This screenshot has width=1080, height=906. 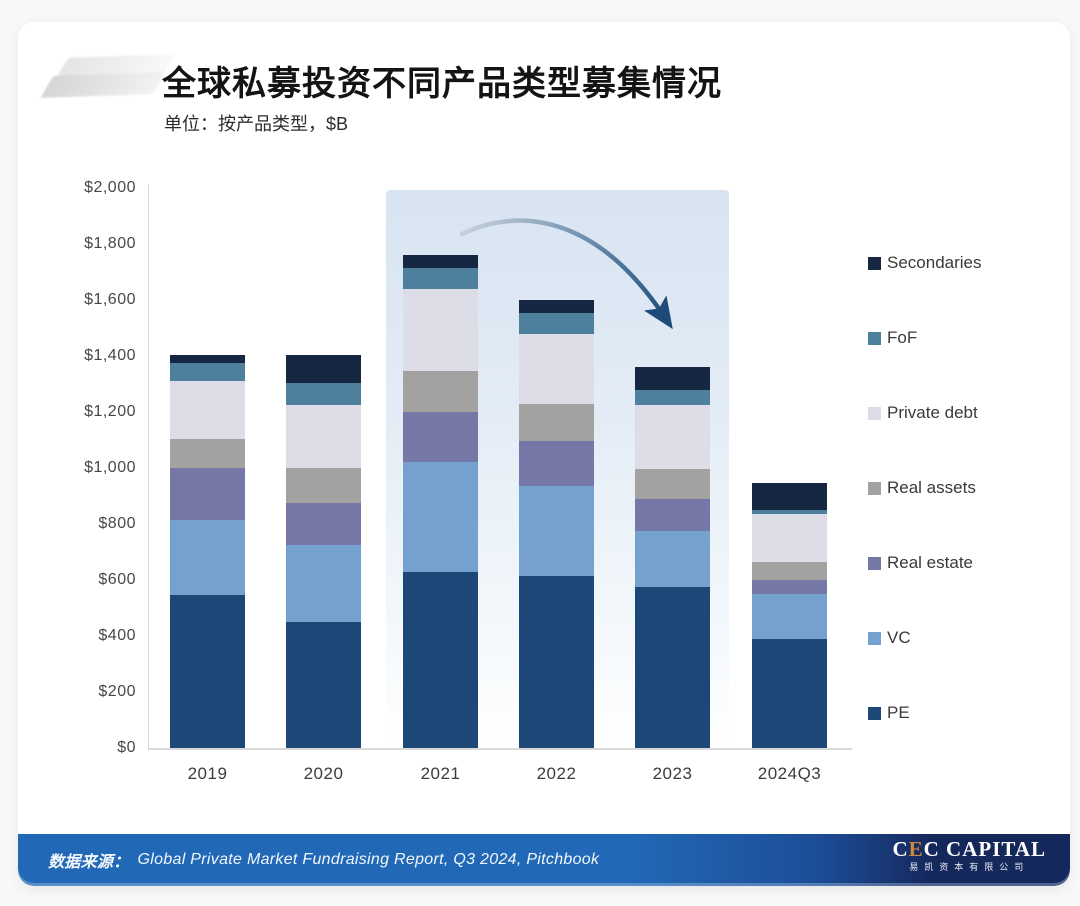 I want to click on y-tick-label: $800, so click(x=117, y=523).